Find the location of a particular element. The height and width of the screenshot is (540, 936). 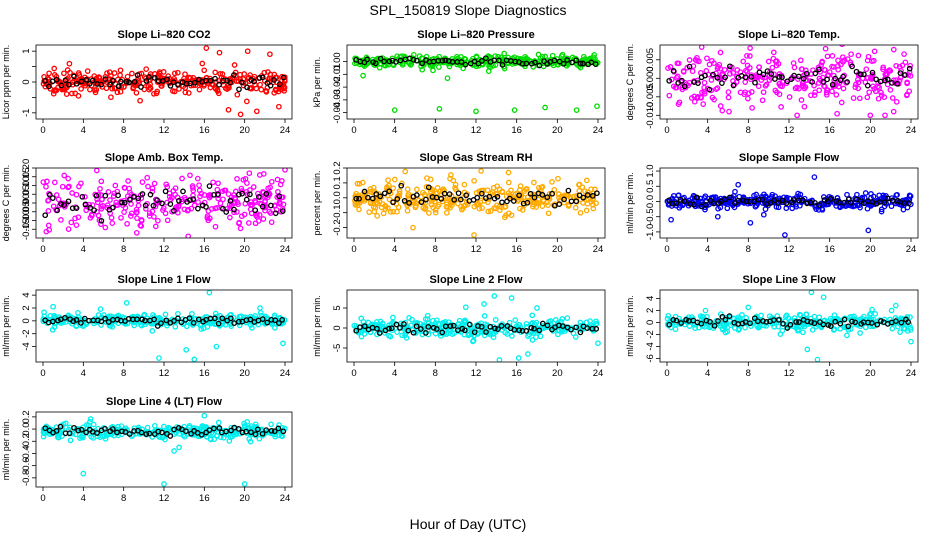

x-tick-label: 4 is located at coordinates (394, 130).